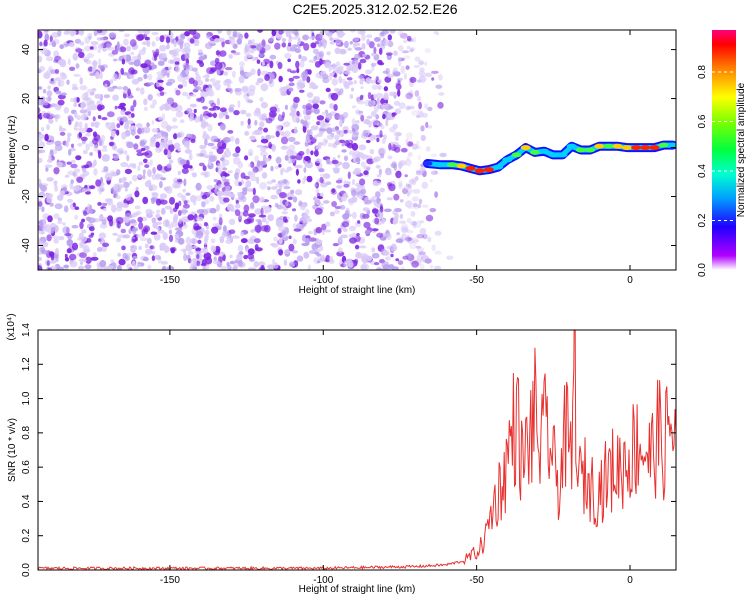 The image size is (750, 600). What do you see at coordinates (26, 432) in the screenshot?
I see `y-tick-label: 0.8` at bounding box center [26, 432].